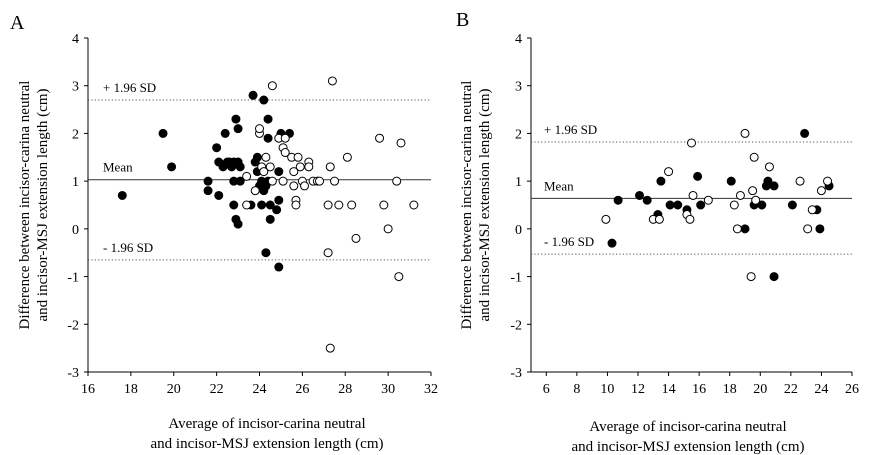 The height and width of the screenshot is (455, 893). What do you see at coordinates (17, 23) in the screenshot?
I see `panel-label-a: A` at bounding box center [17, 23].